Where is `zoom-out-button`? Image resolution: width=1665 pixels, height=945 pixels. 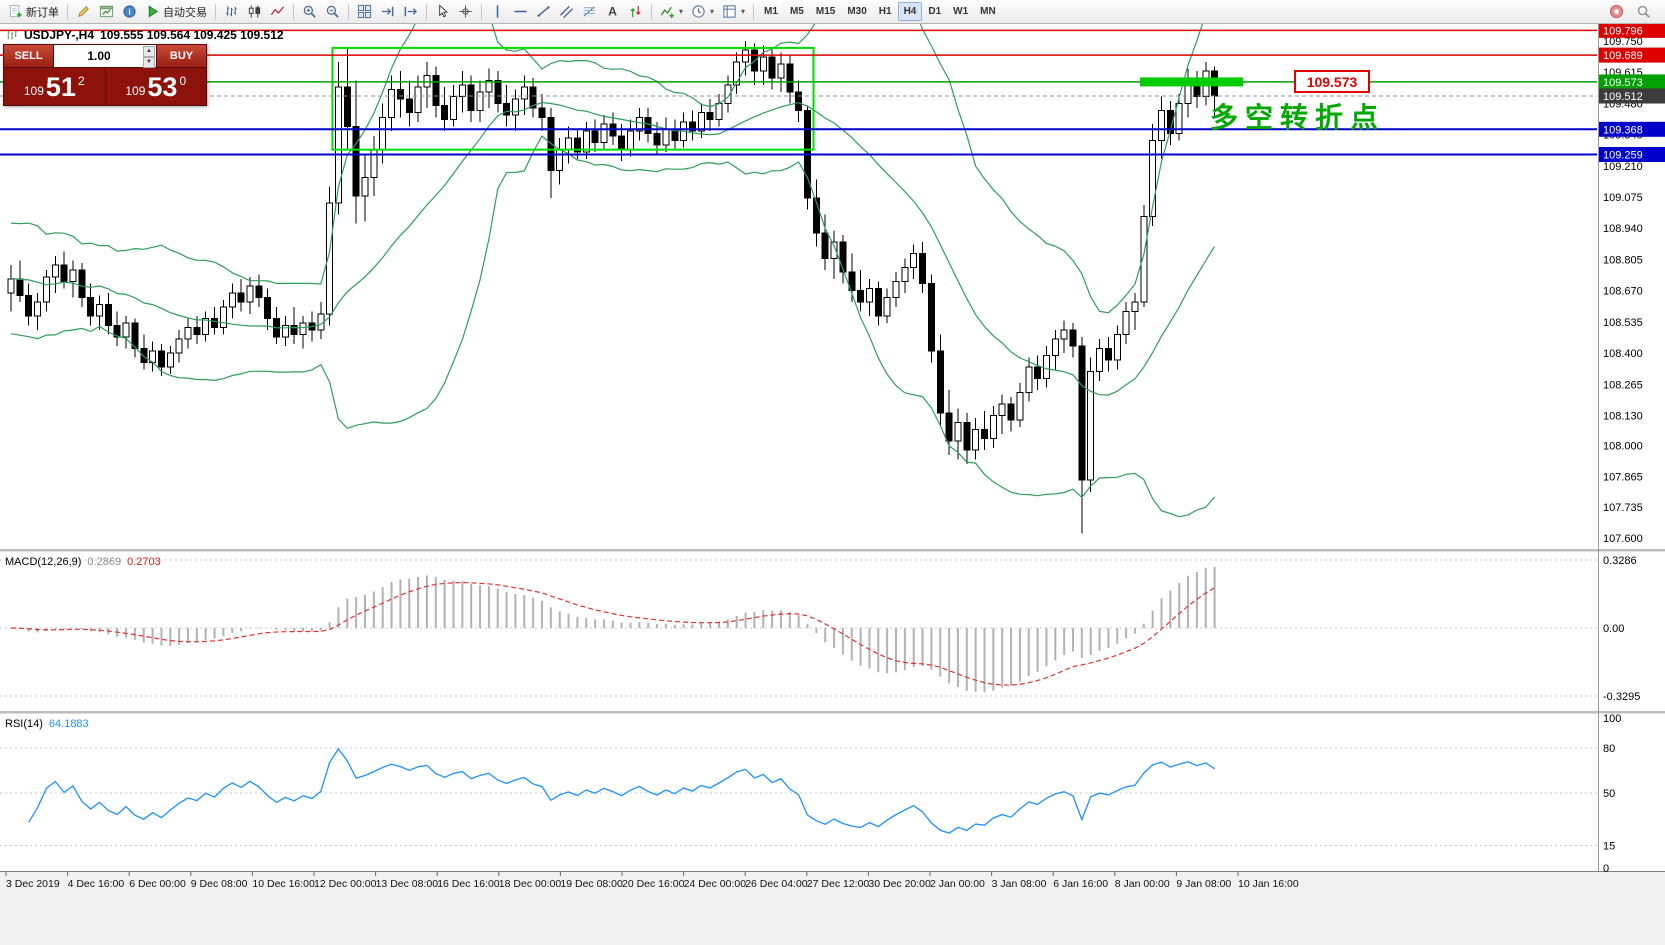 zoom-out-button is located at coordinates (332, 12).